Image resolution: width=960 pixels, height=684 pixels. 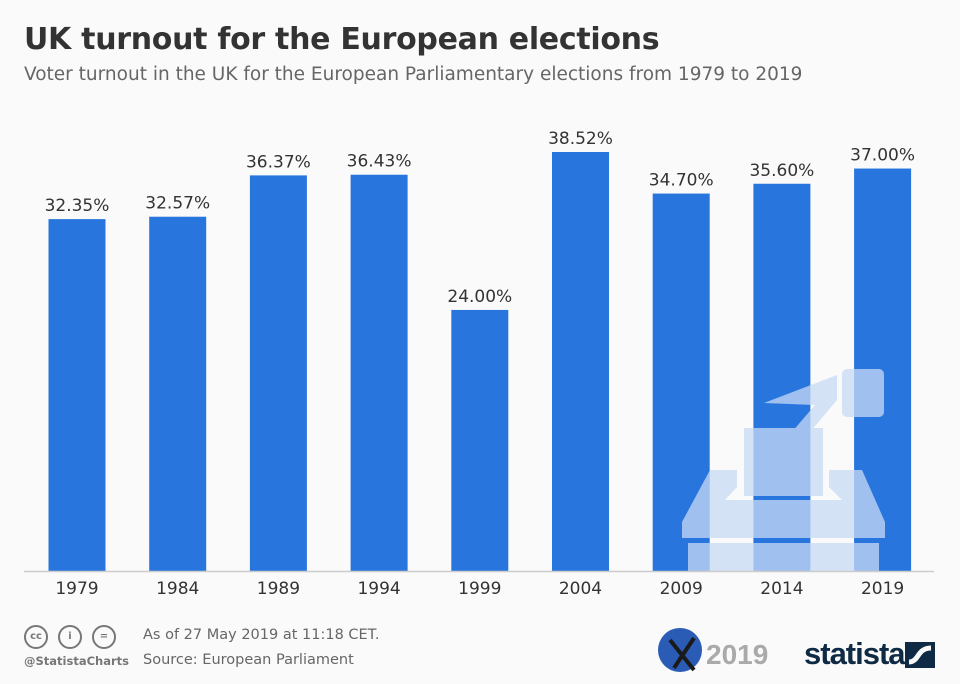 I want to click on data-label: 36.37%, so click(x=278, y=162).